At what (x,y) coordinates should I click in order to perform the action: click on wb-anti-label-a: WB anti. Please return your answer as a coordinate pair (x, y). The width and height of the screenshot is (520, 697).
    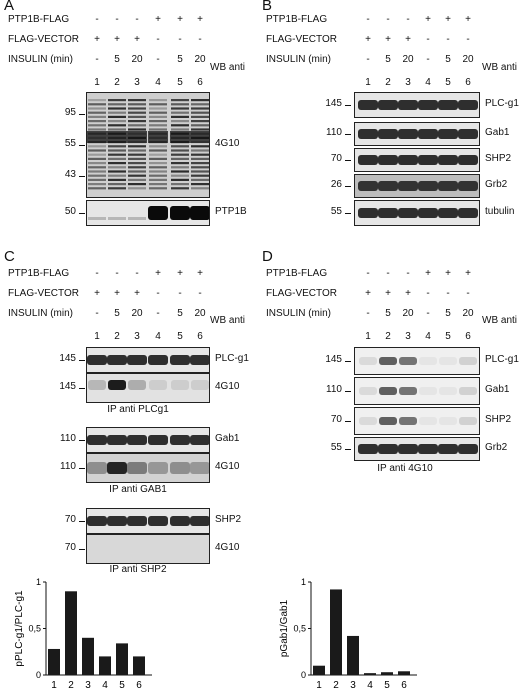
    Looking at the image, I should click on (228, 67).